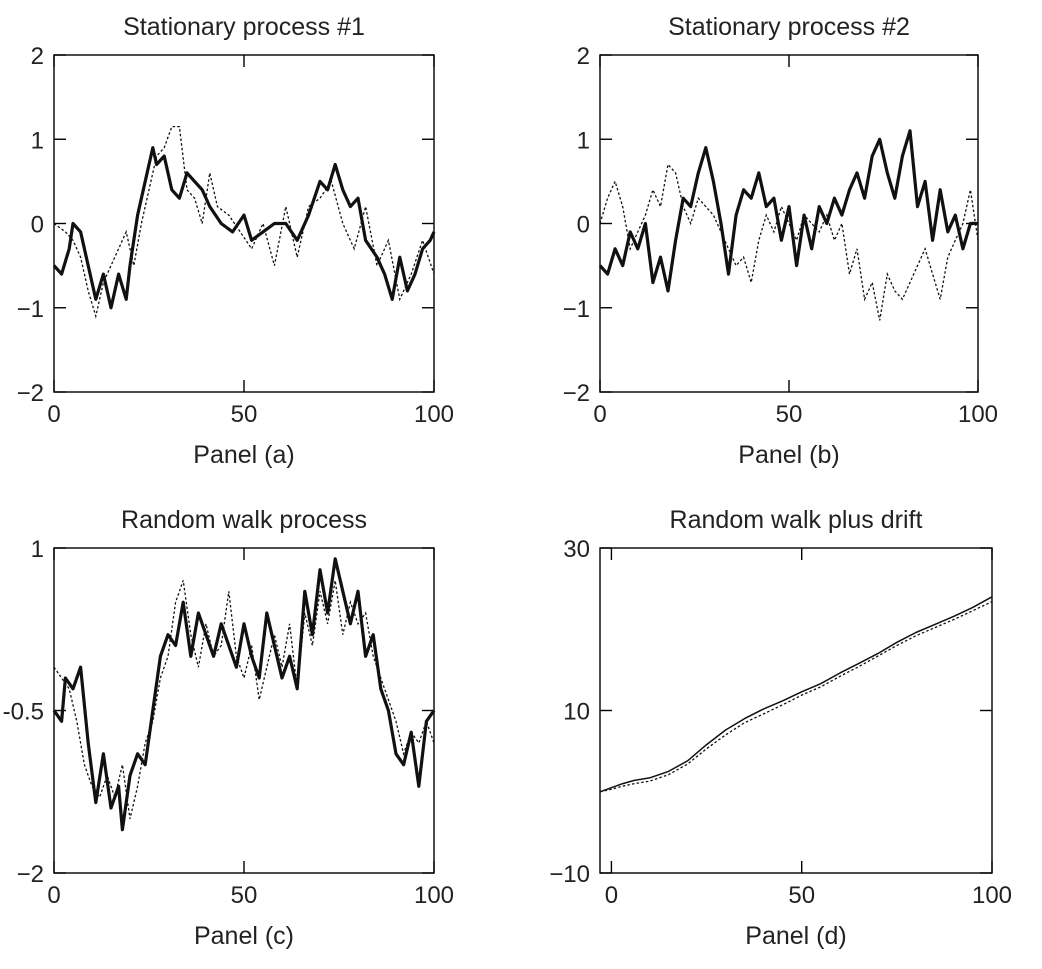  Describe the element at coordinates (243, 455) in the screenshot. I see `x-axis-label: Panel (a)` at that location.